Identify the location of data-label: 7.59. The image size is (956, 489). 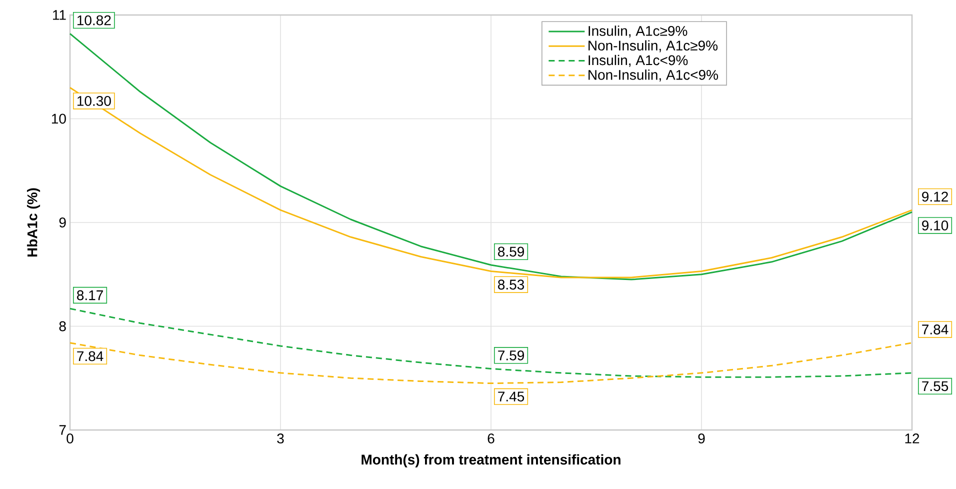
(511, 355).